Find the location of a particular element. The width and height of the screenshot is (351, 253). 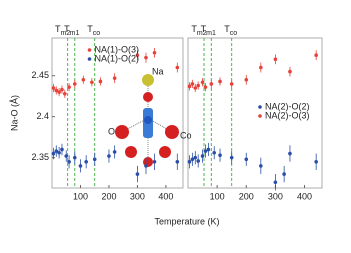

y-tick-label: 2.35 is located at coordinates (40, 157).